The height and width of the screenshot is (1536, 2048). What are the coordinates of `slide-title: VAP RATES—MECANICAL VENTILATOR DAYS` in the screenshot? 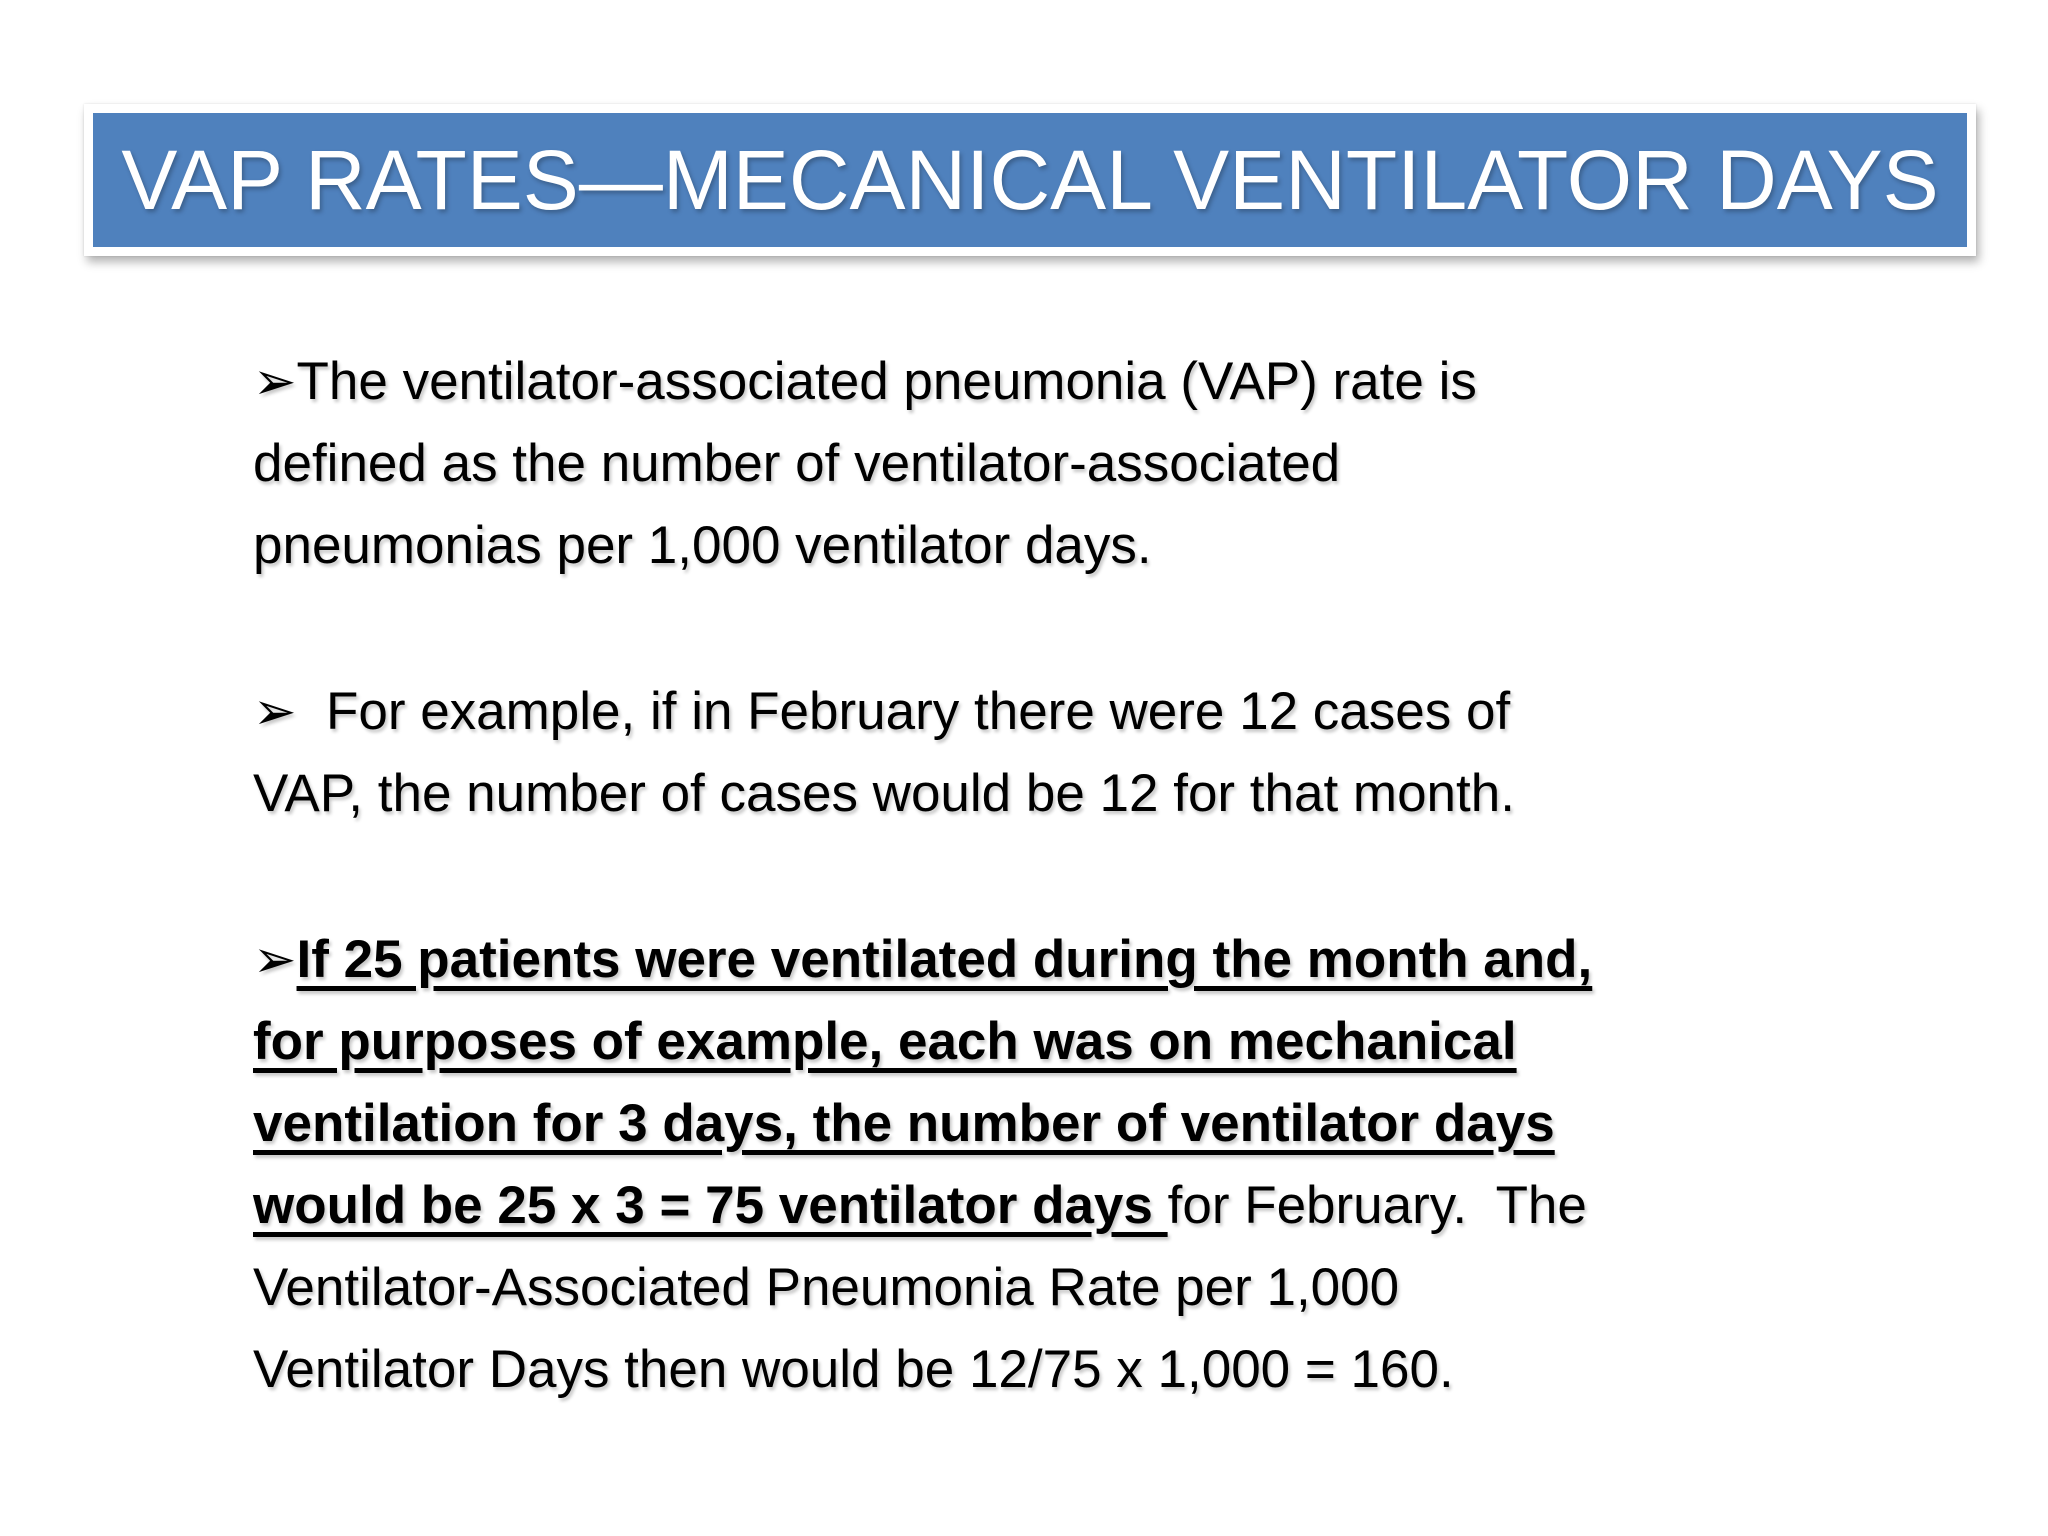 It's located at (1030, 179).